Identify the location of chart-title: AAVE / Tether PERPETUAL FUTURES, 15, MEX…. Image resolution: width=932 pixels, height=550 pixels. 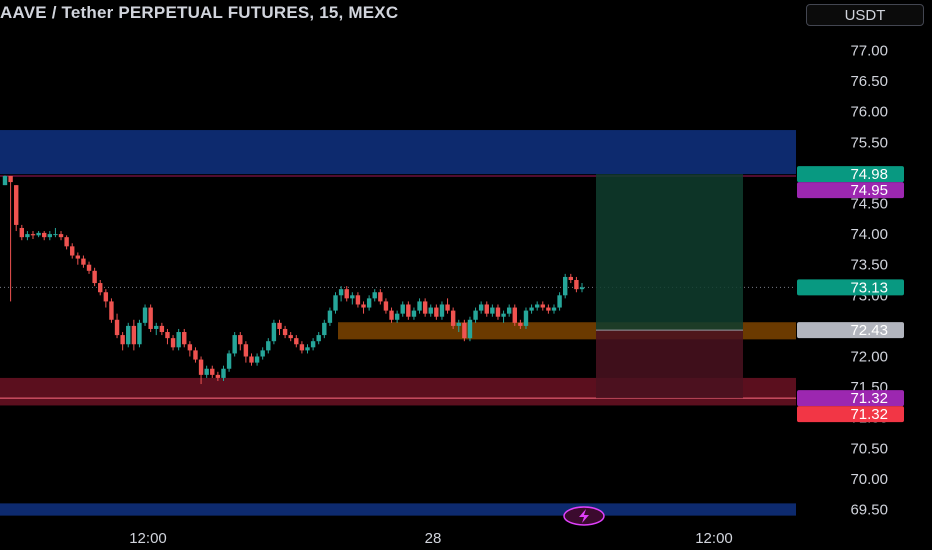
(199, 12).